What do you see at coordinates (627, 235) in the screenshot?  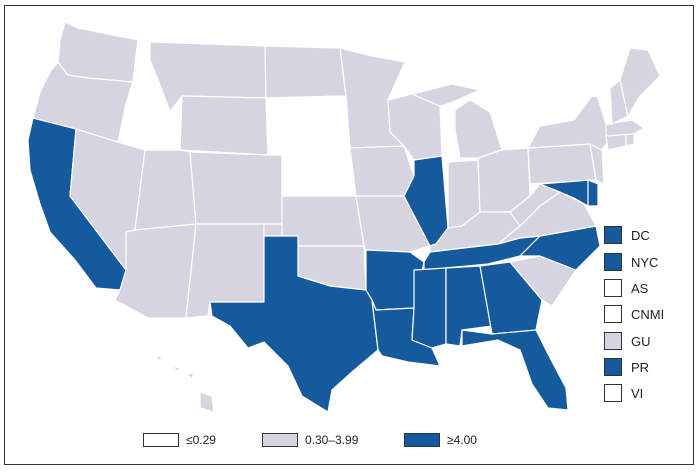 I see `territory-dc: DC` at bounding box center [627, 235].